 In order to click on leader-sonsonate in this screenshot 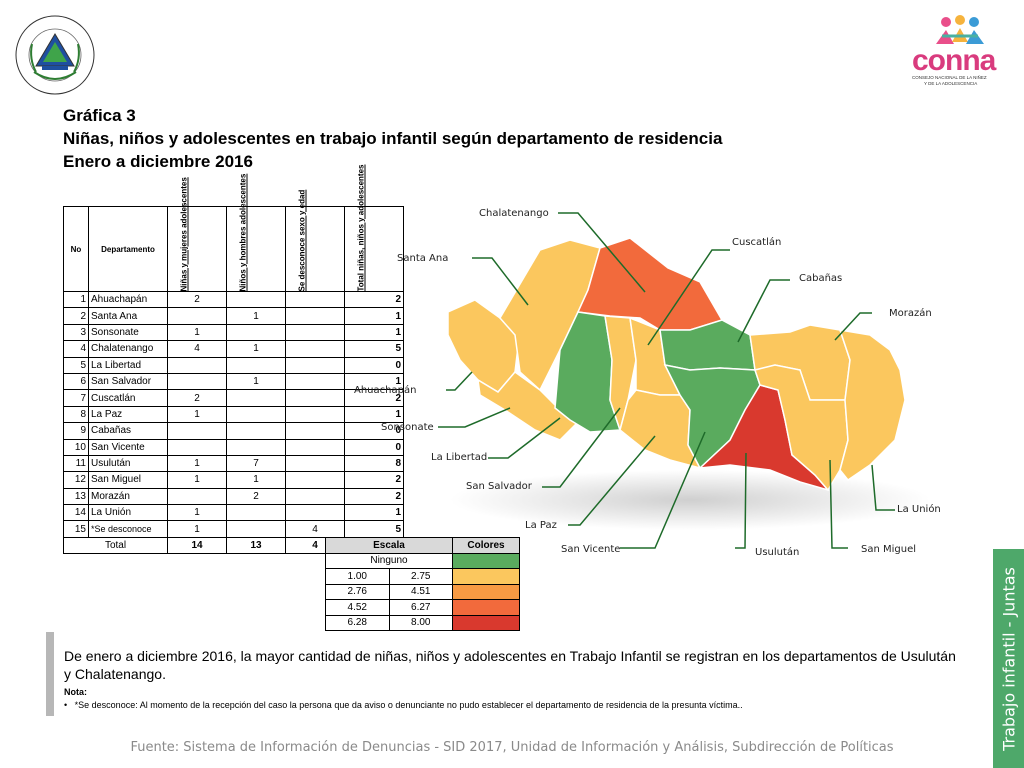, I will do `click(474, 417)`.